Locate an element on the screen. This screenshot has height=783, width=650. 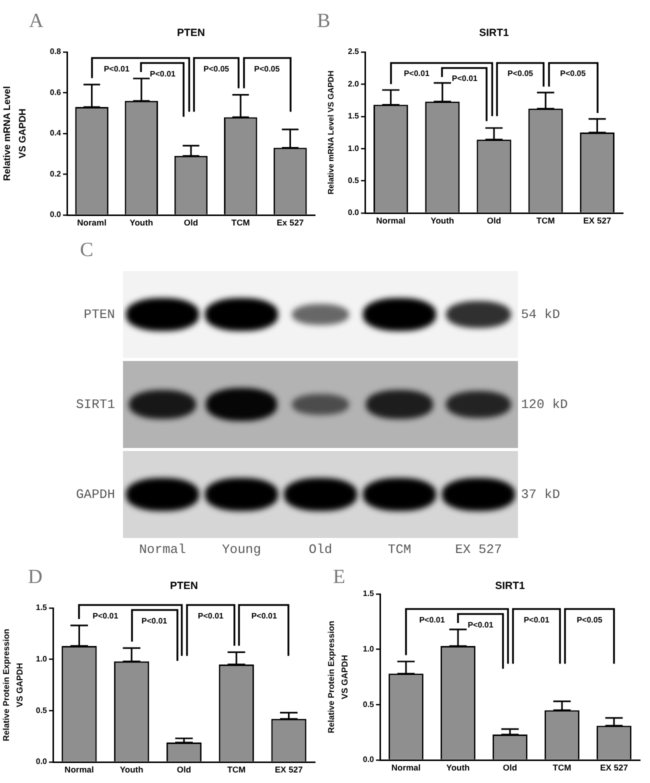
category-label: Young is located at coordinates (242, 549).